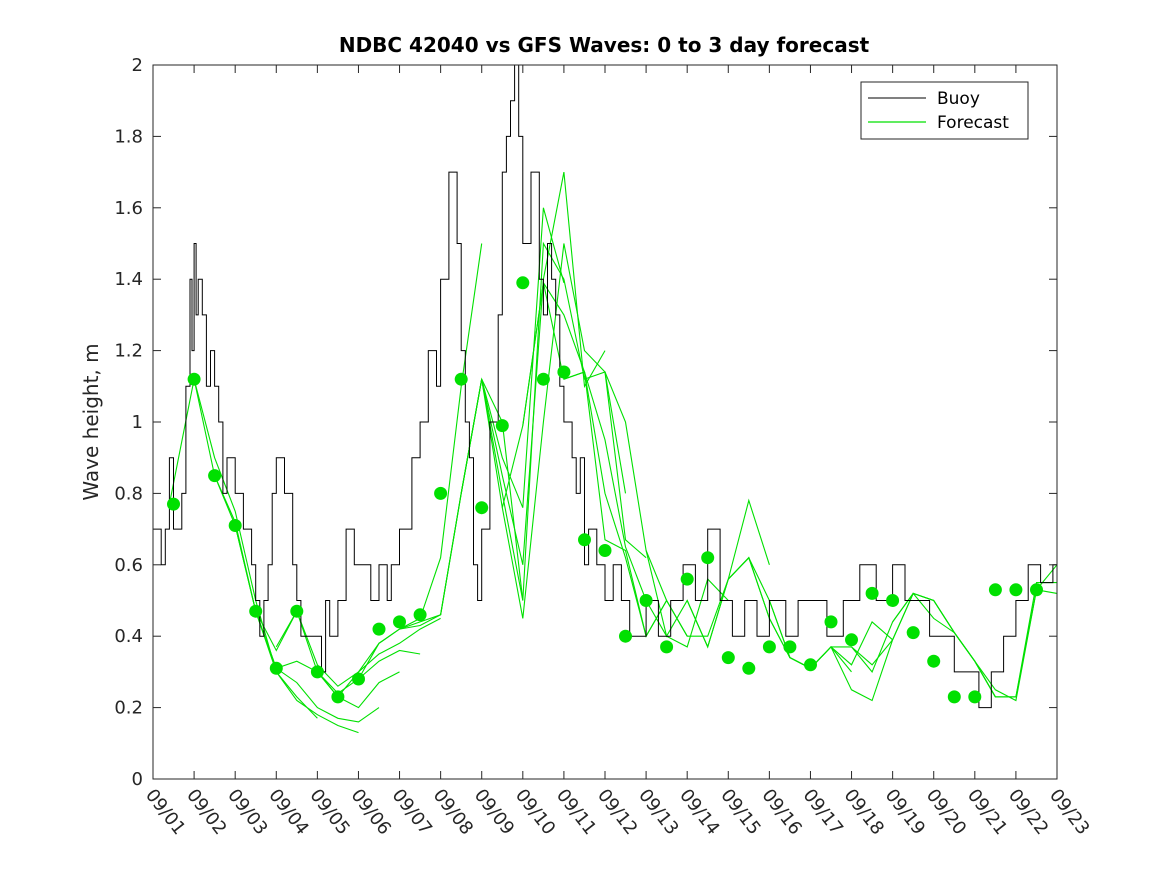 The image size is (1167, 875). What do you see at coordinates (128, 279) in the screenshot?
I see `y-tick-label-7: 1.4` at bounding box center [128, 279].